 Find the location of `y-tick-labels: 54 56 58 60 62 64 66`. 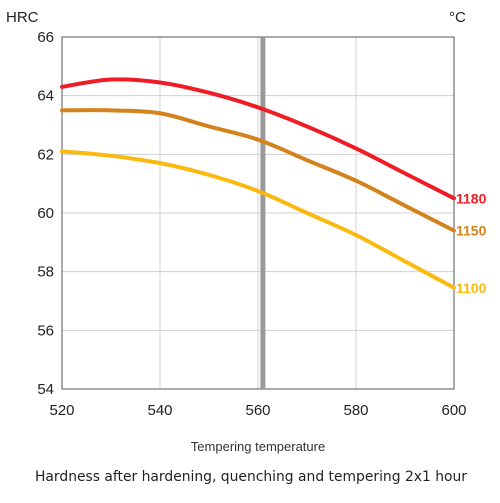

y-tick-labels: 54 56 58 60 62 64 66 is located at coordinates (45, 213).